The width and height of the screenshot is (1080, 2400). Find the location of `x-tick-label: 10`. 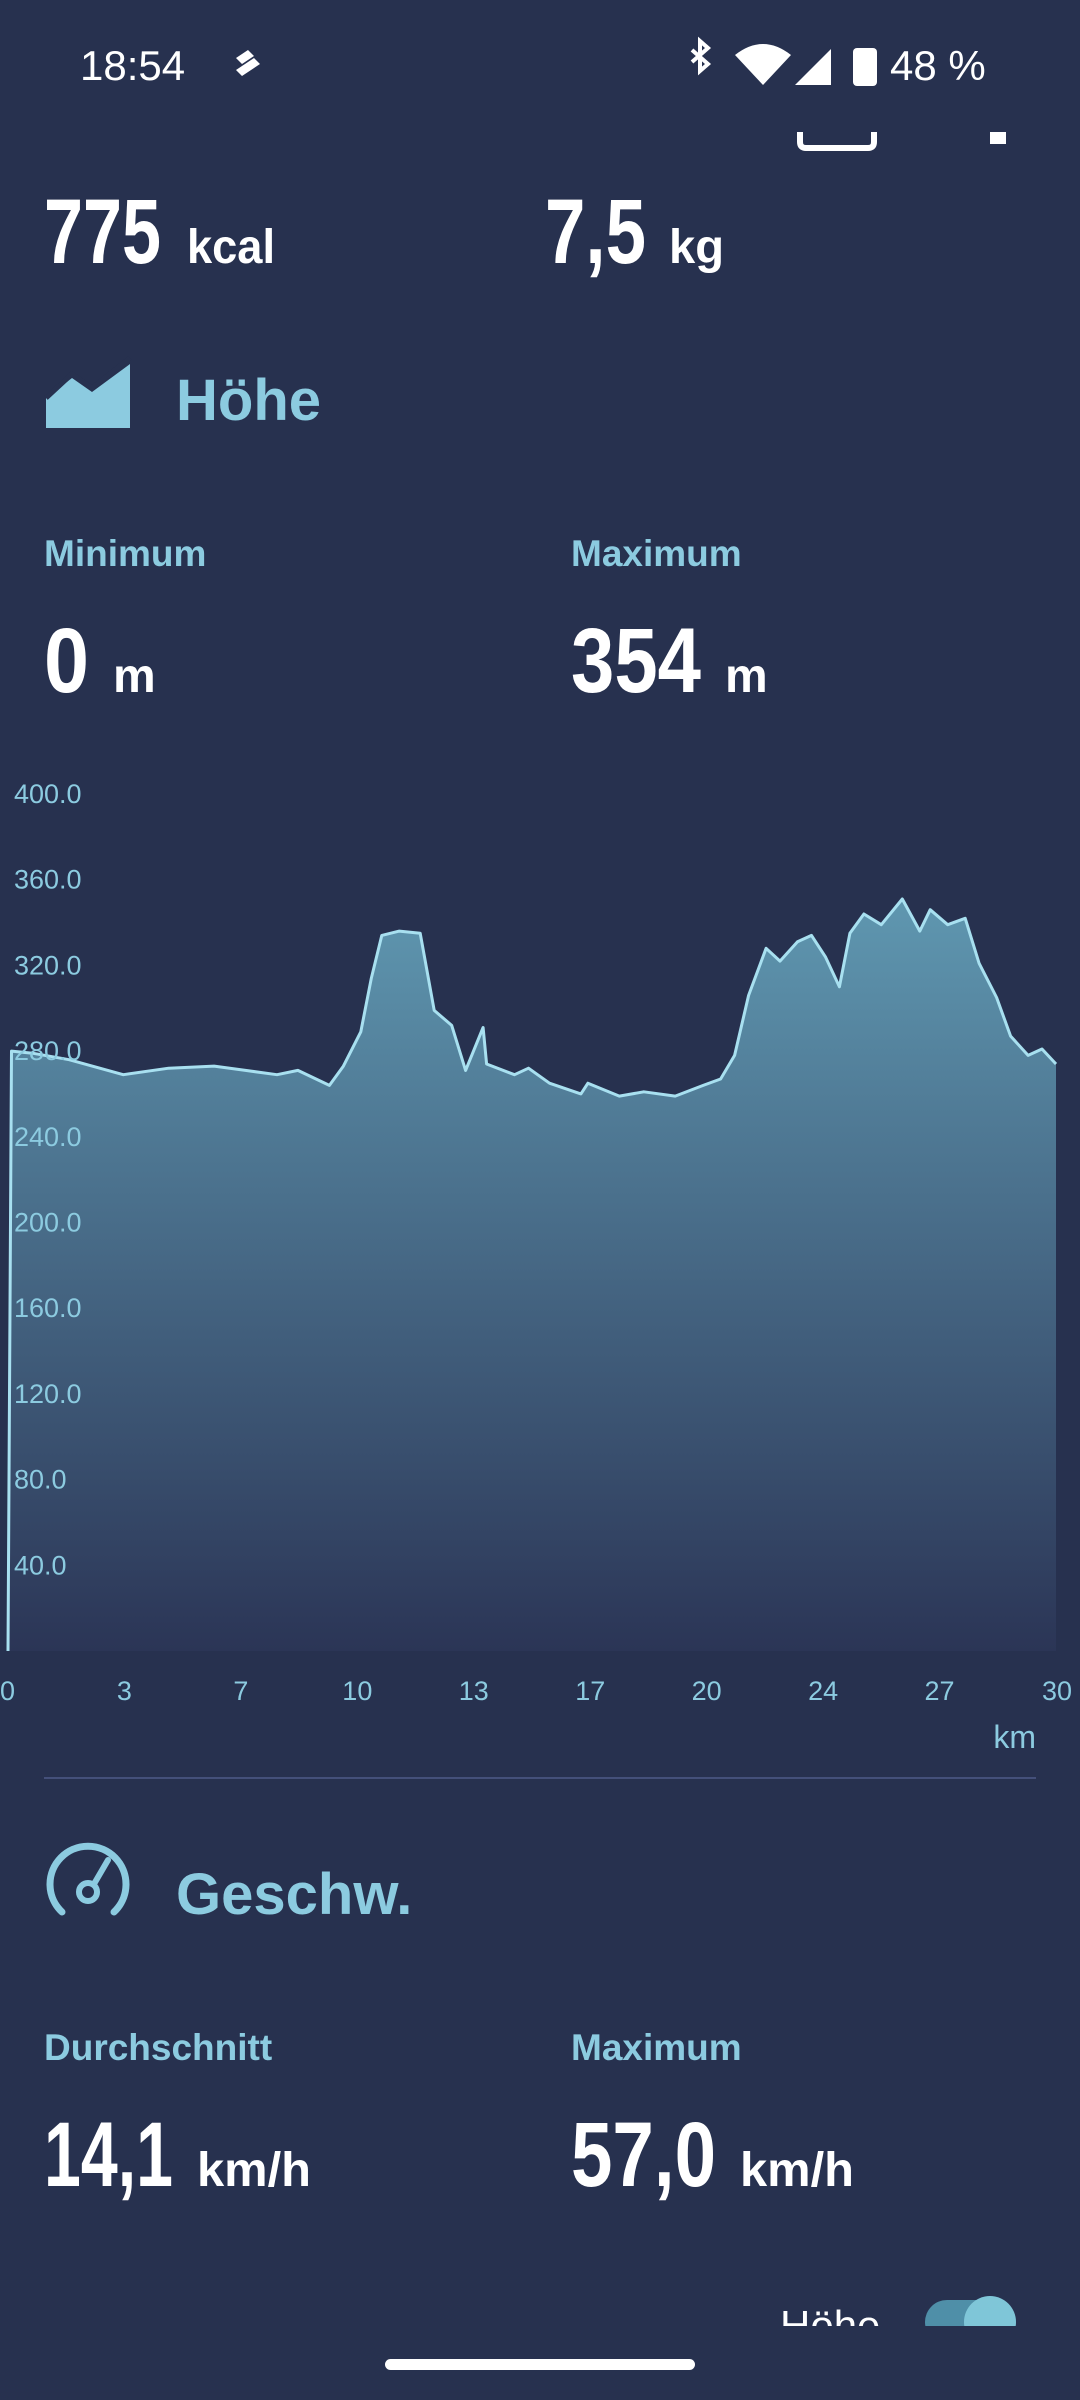

x-tick-label: 10 is located at coordinates (357, 1691).